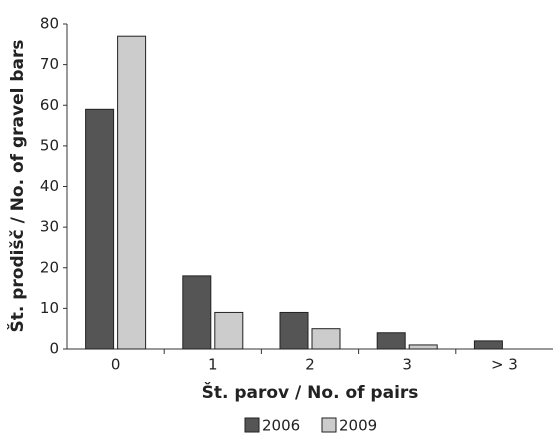 Image resolution: width=553 pixels, height=434 pixels. Describe the element at coordinates (49, 64) in the screenshot. I see `y-tick-label: 70` at that location.